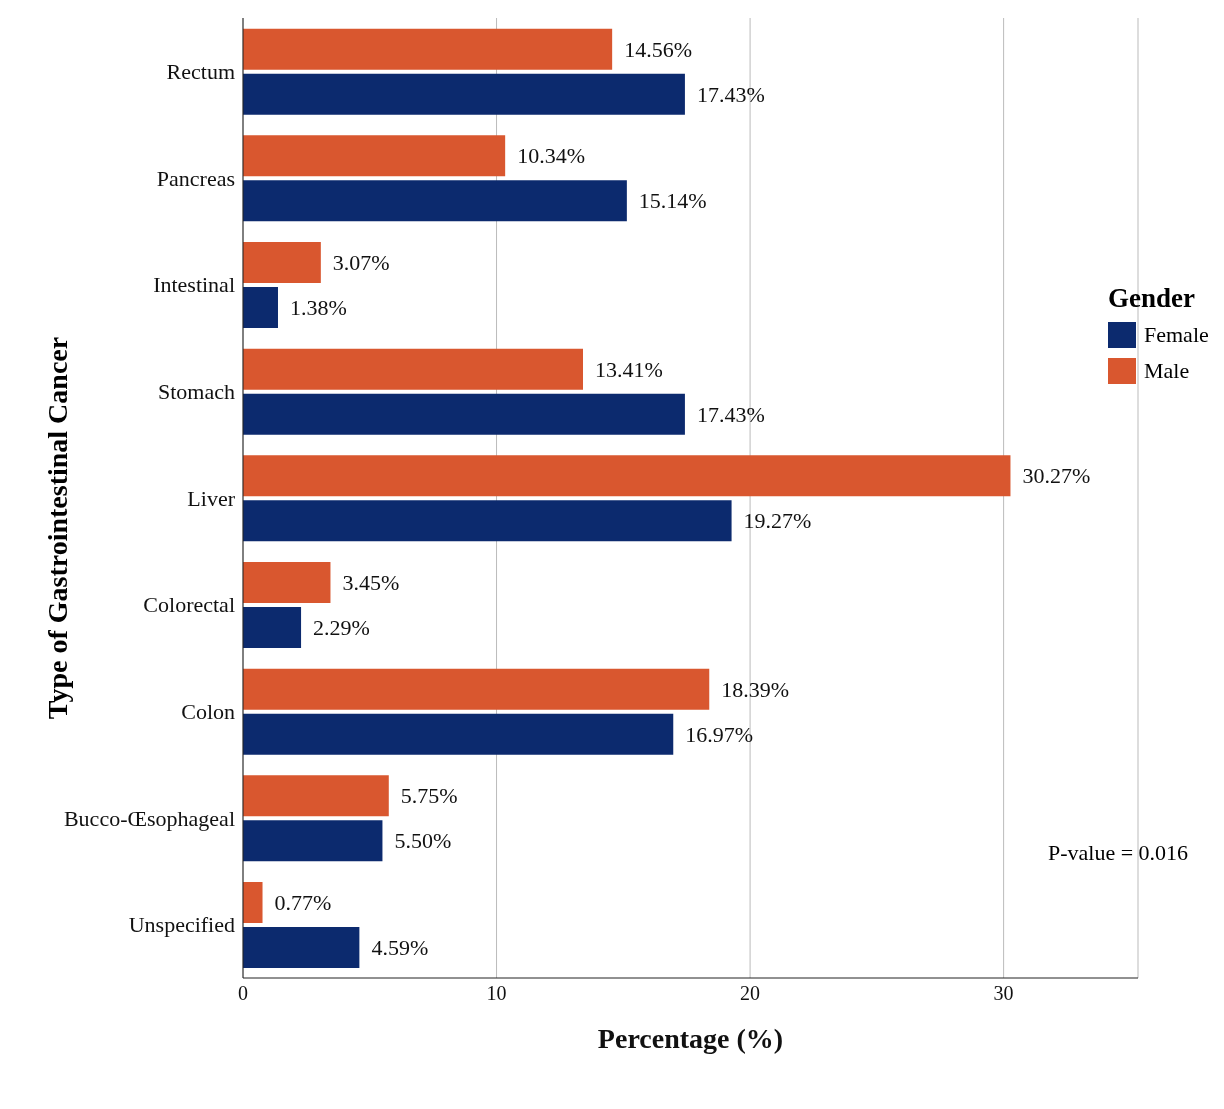 The height and width of the screenshot is (1109, 1224). What do you see at coordinates (629, 369) in the screenshot?
I see `data-label: 13.41%` at bounding box center [629, 369].